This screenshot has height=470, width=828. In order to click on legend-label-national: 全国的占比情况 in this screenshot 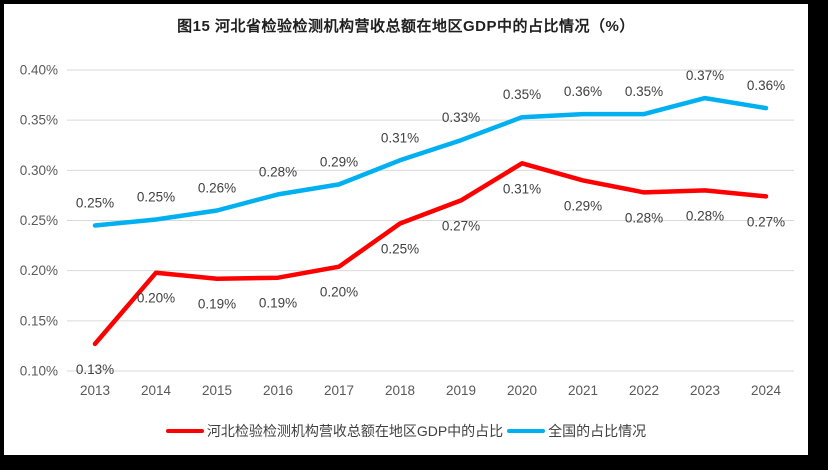, I will do `click(597, 431)`.